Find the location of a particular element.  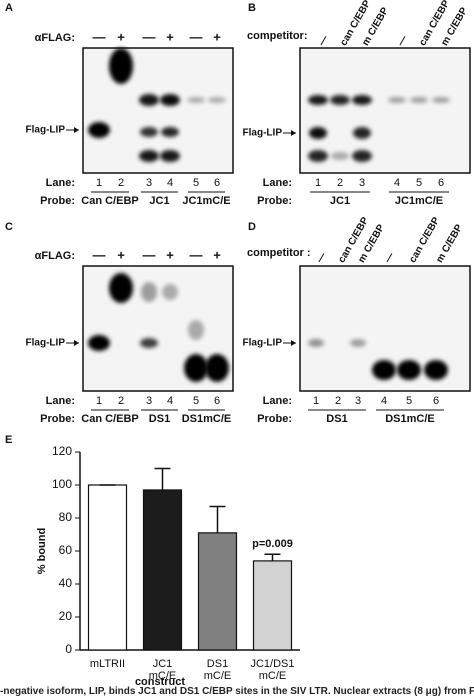

treatment: m C/EBP is located at coordinates (449, 243).